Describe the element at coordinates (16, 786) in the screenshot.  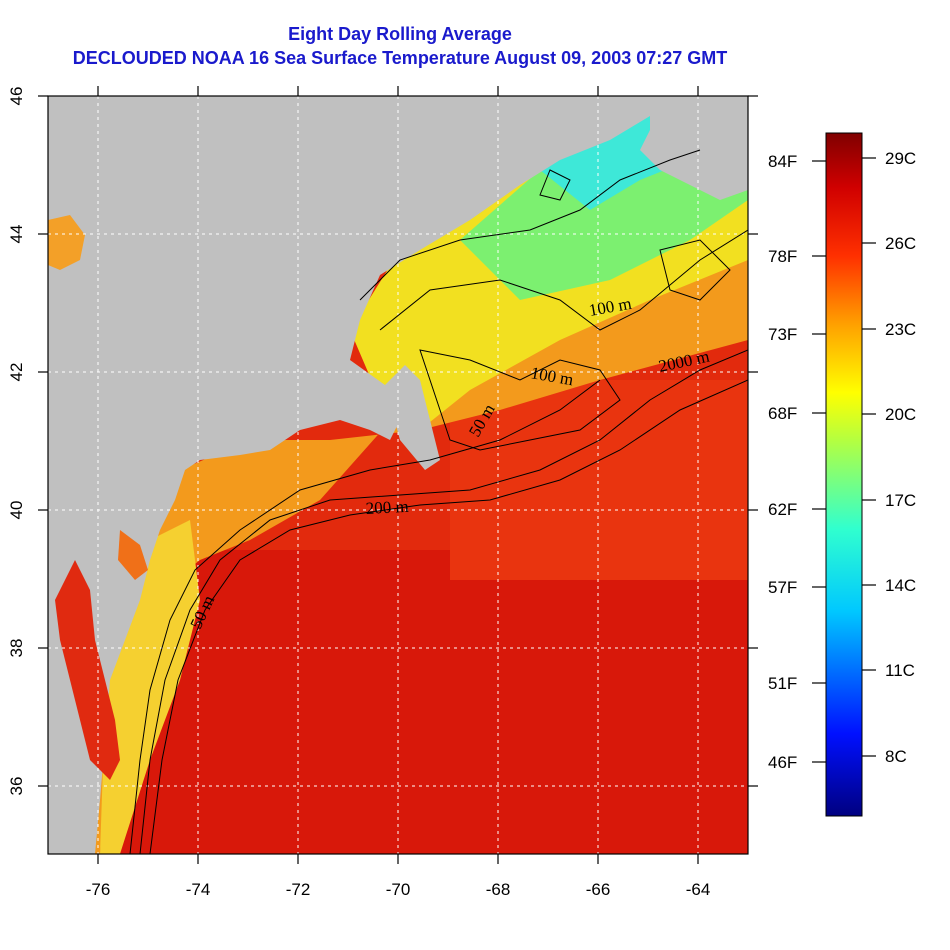
I see `lat-tick-label: 36` at that location.